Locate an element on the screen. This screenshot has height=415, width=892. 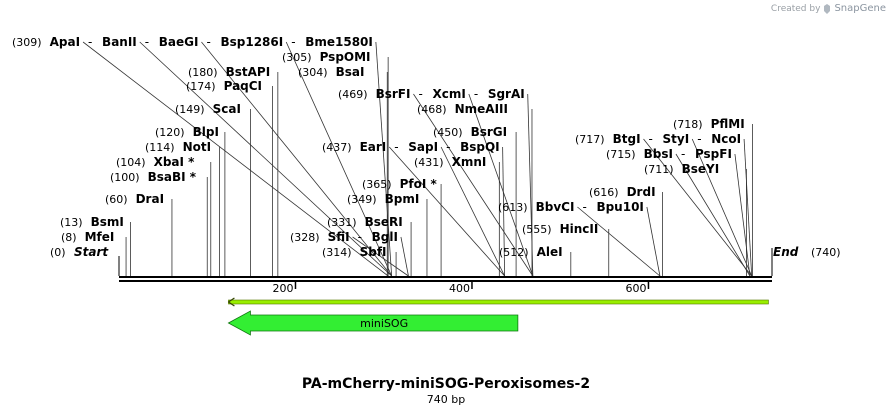
site-group: (431) XmnI is located at coordinates (450, 162).